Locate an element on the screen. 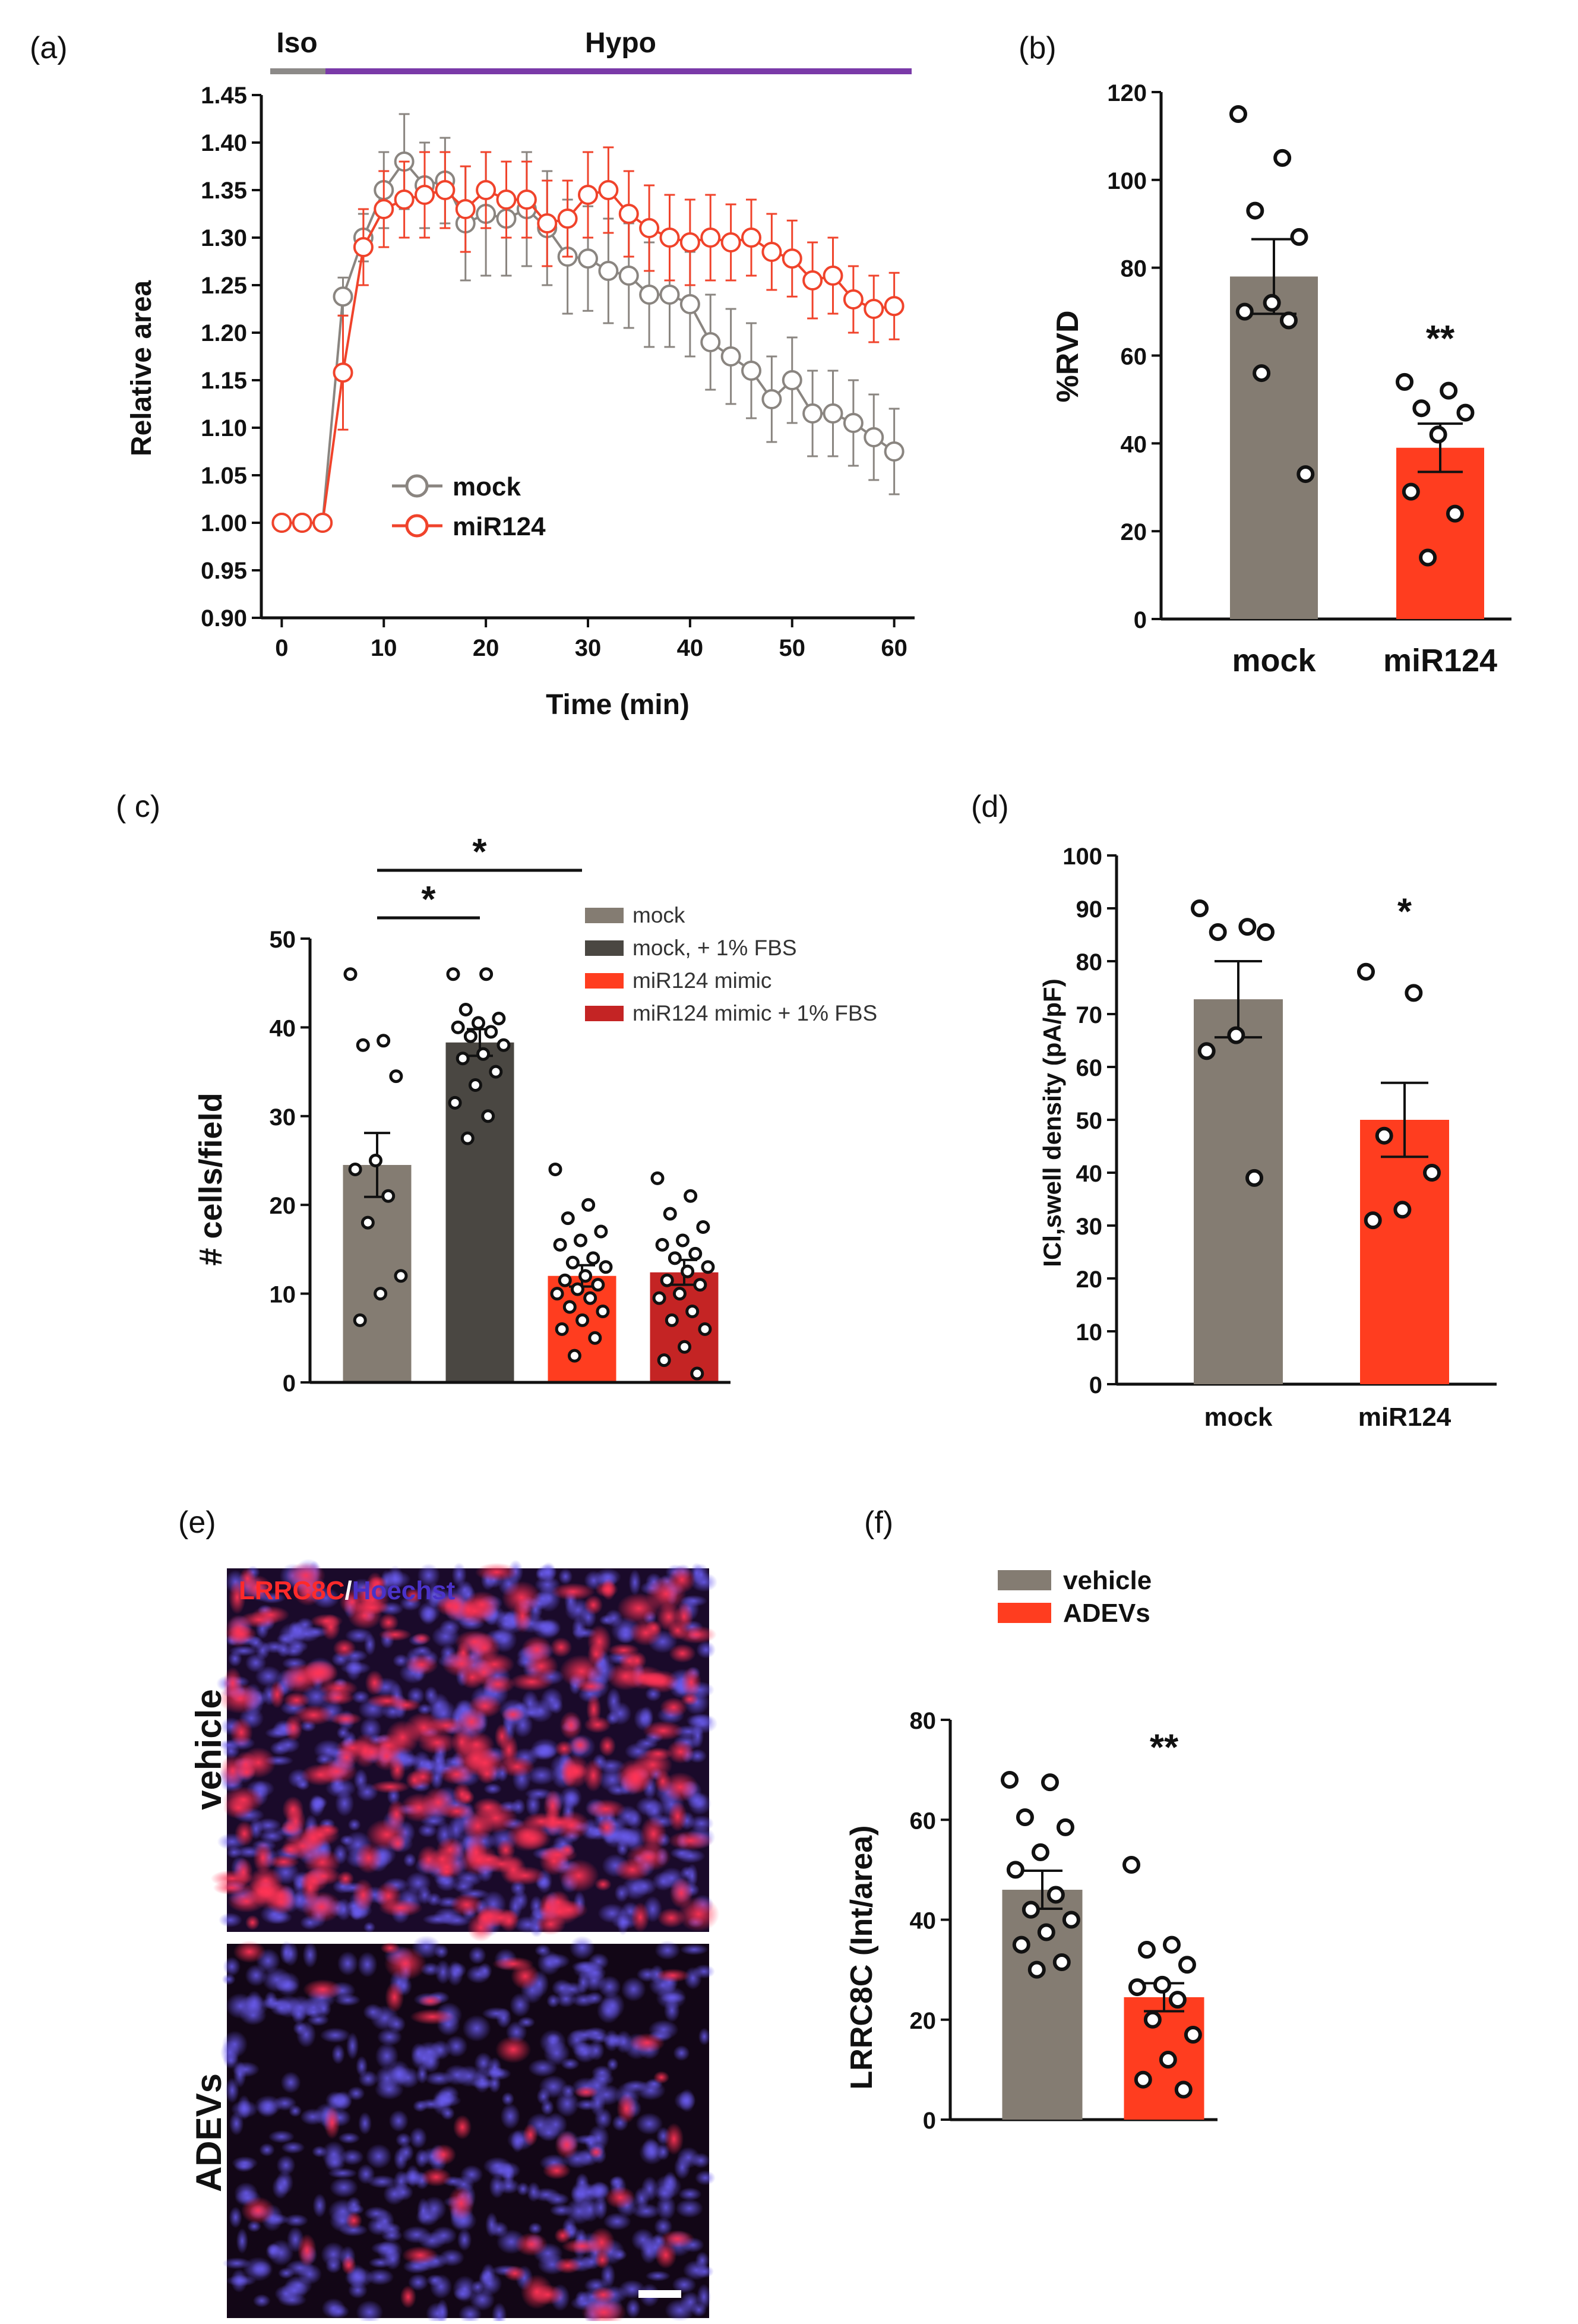 Image resolution: width=1578 pixels, height=2324 pixels. y-tick-label: 0 is located at coordinates (289, 1384).